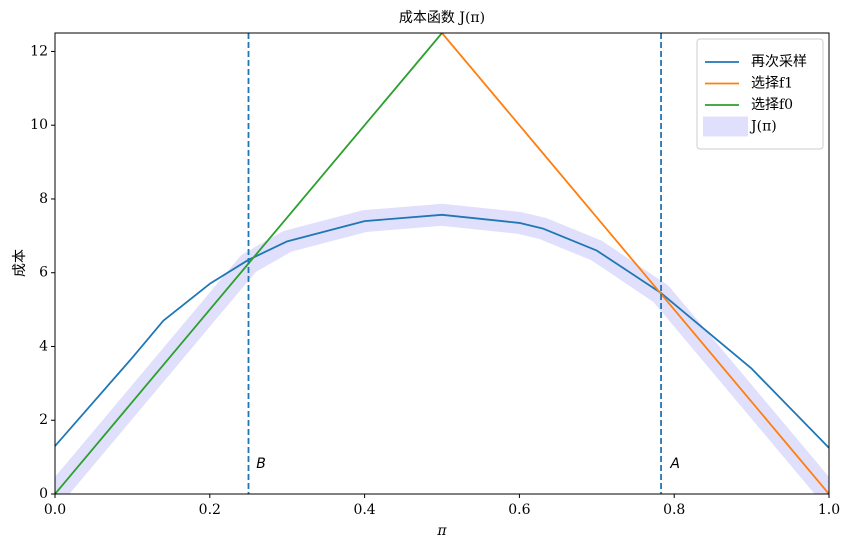 This screenshot has height=548, width=849. Describe the element at coordinates (364, 510) in the screenshot. I see `x-tick-label: 0.4` at that location.